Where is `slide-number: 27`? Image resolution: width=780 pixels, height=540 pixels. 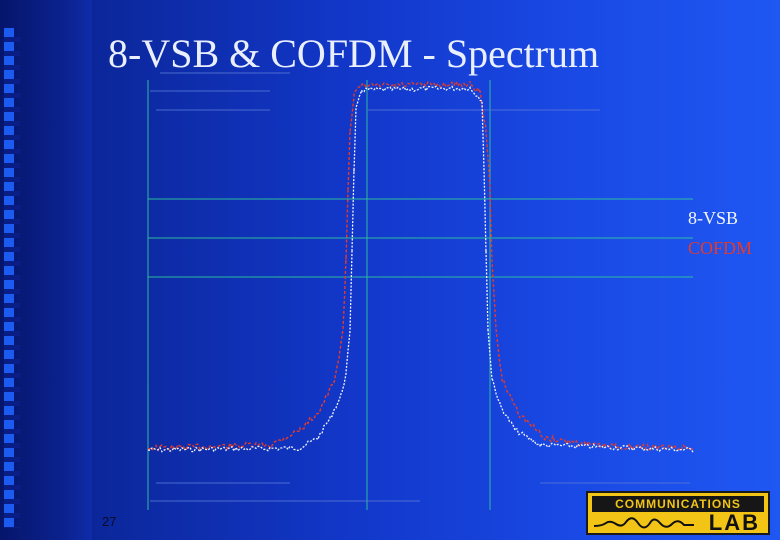 slide-number: 27 is located at coordinates (109, 521).